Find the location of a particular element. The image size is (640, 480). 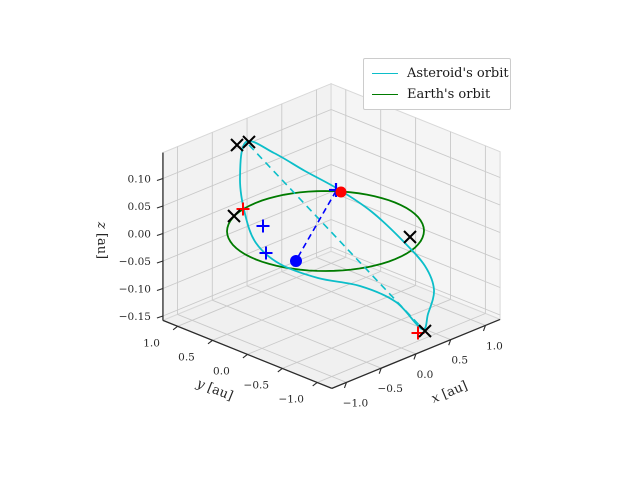

z-tick-label: −0.15 is located at coordinates (135, 317).